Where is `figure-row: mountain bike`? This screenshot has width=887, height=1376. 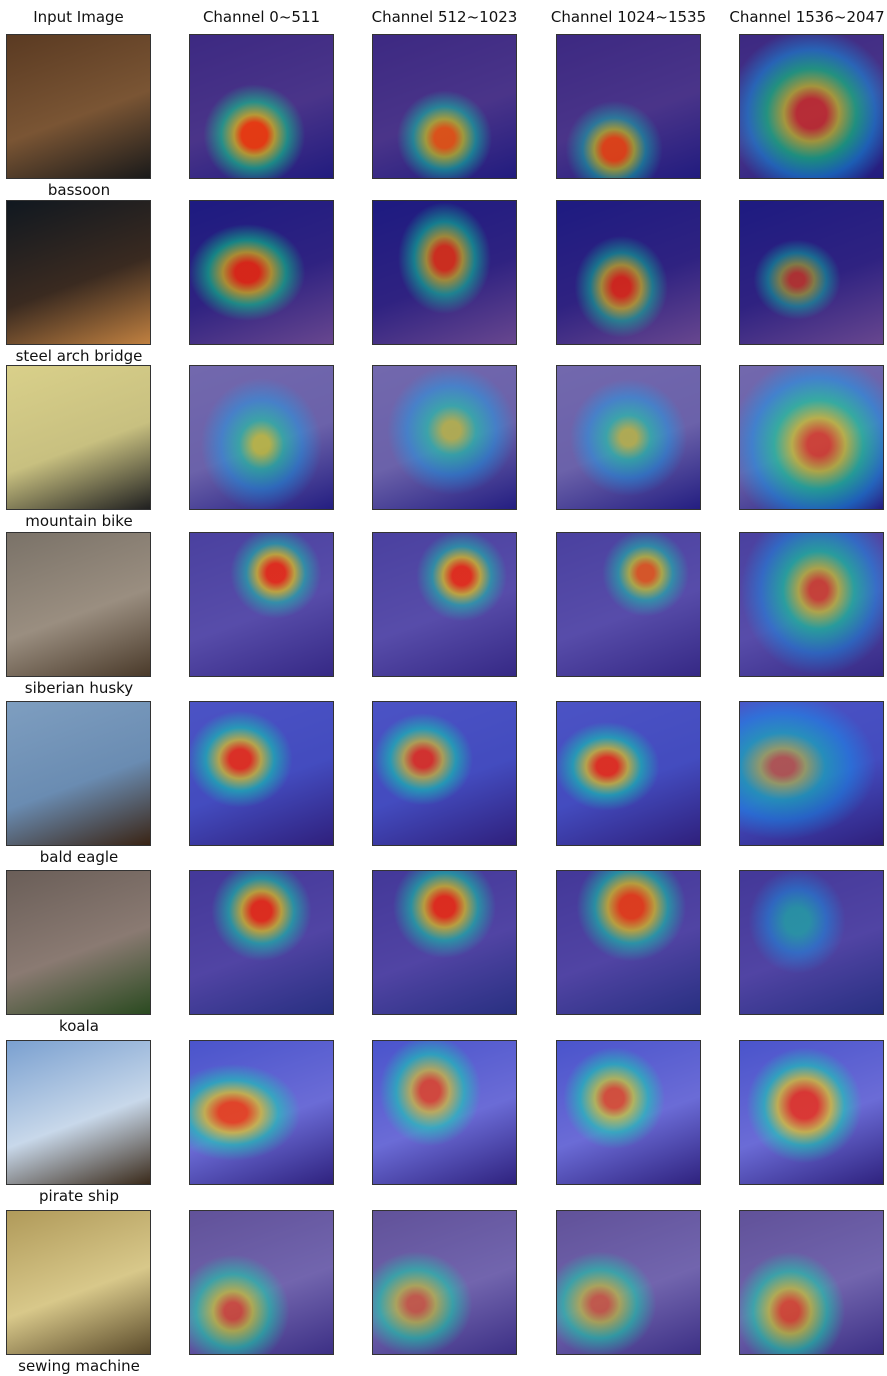 figure-row: mountain bike is located at coordinates (443, 448).